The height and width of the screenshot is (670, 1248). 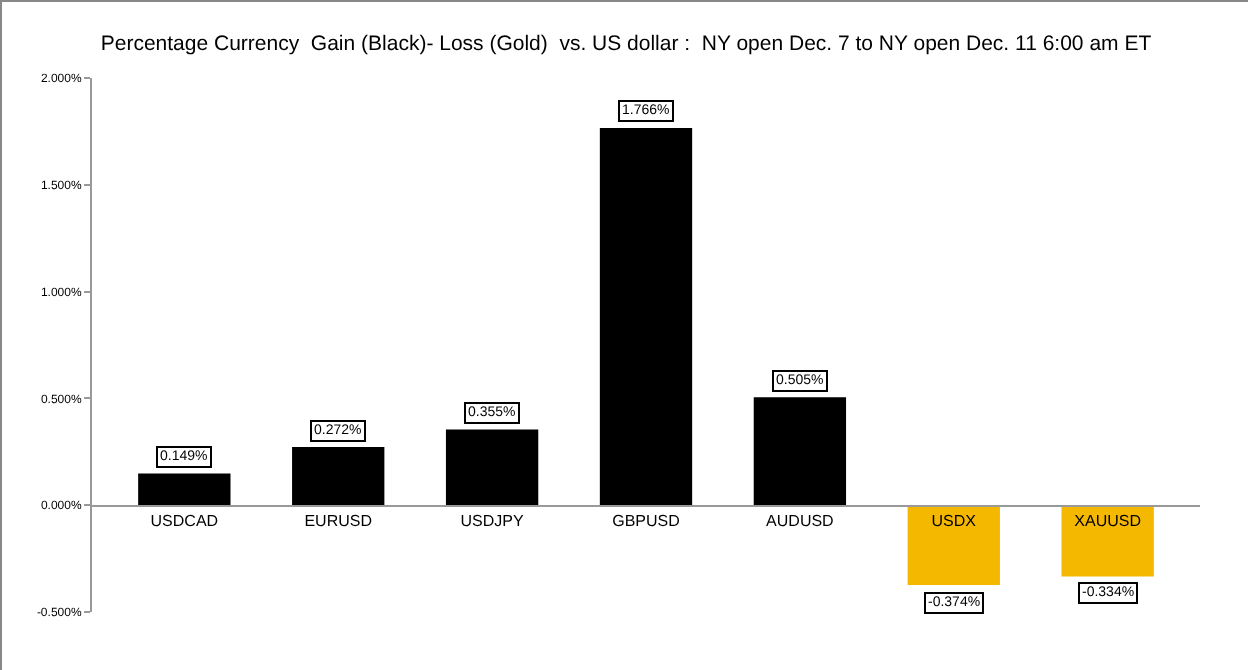 What do you see at coordinates (646, 521) in the screenshot?
I see `x-tick-label: GBPUSD` at bounding box center [646, 521].